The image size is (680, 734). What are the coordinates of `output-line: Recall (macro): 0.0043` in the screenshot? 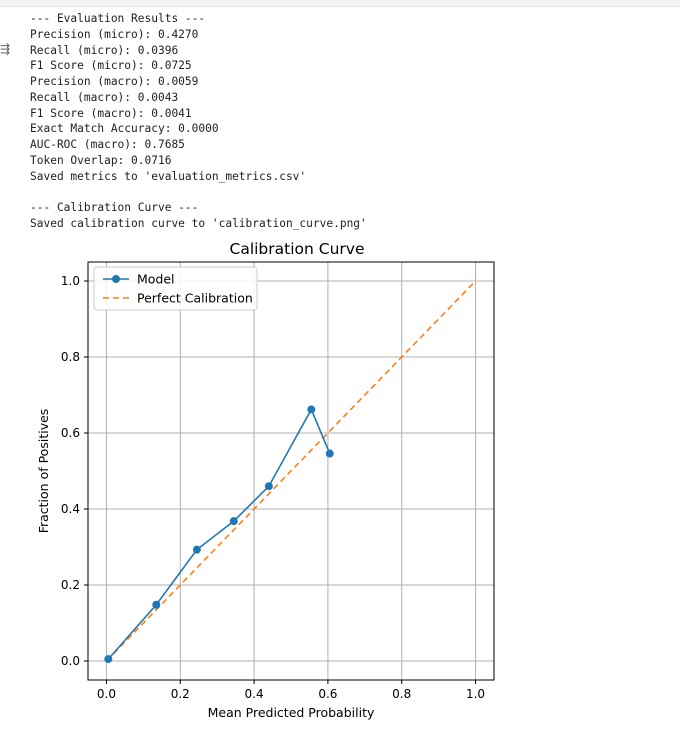 It's located at (104, 97).